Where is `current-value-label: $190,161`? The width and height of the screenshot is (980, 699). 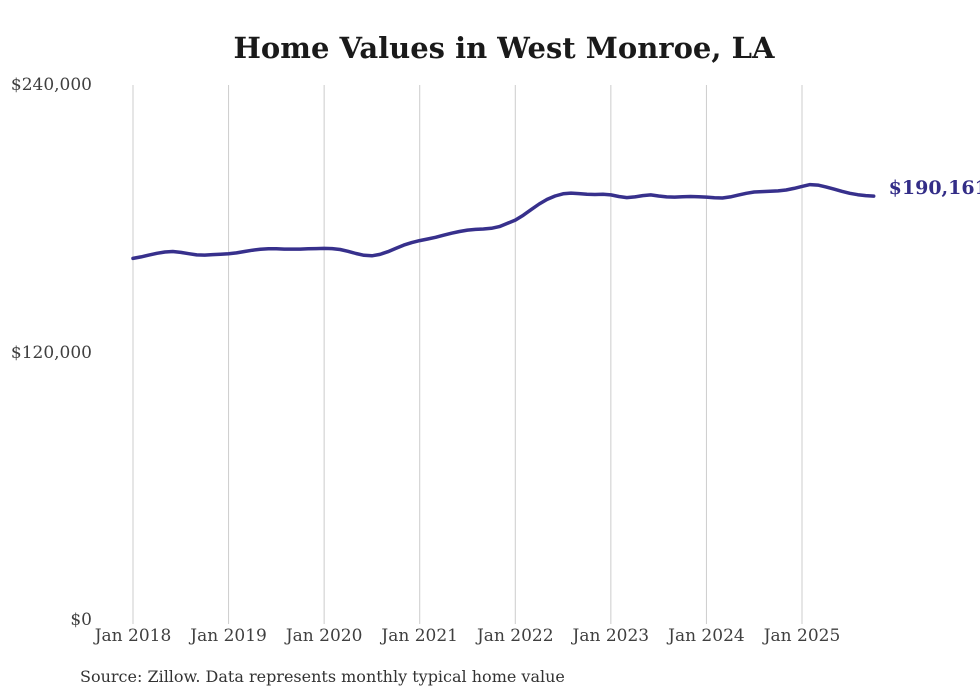
current-value-label: $190,161 is located at coordinates (934, 188).